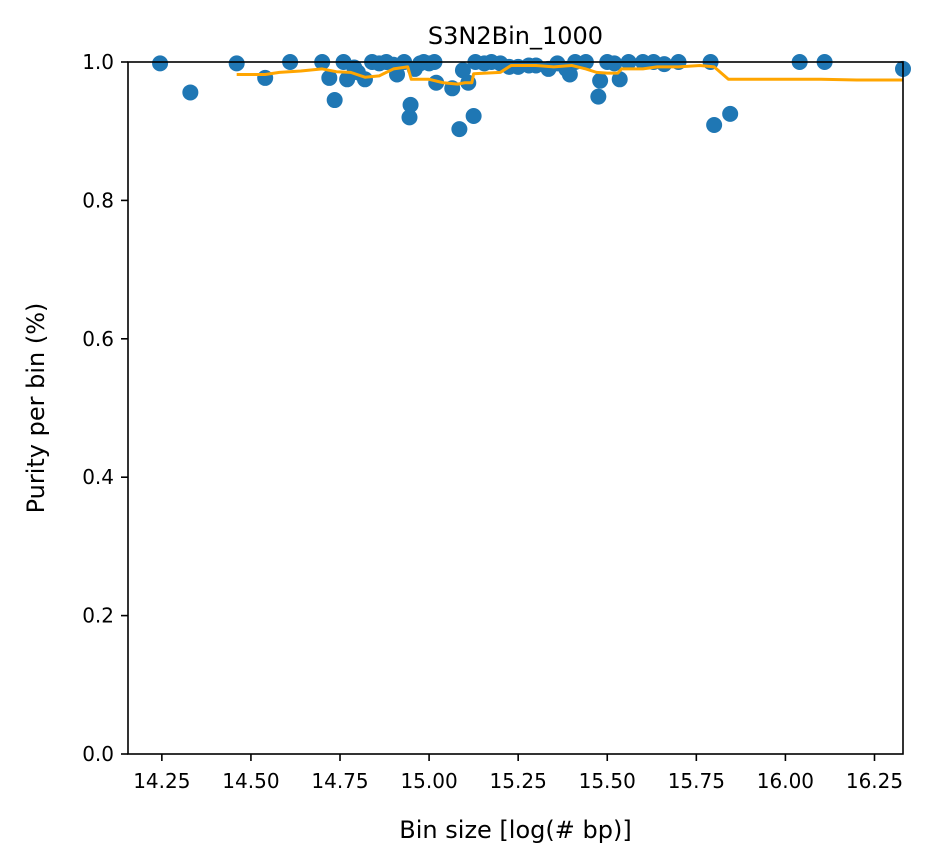  Describe the element at coordinates (874, 781) in the screenshot. I see `x-tick-label: 16.25` at that location.